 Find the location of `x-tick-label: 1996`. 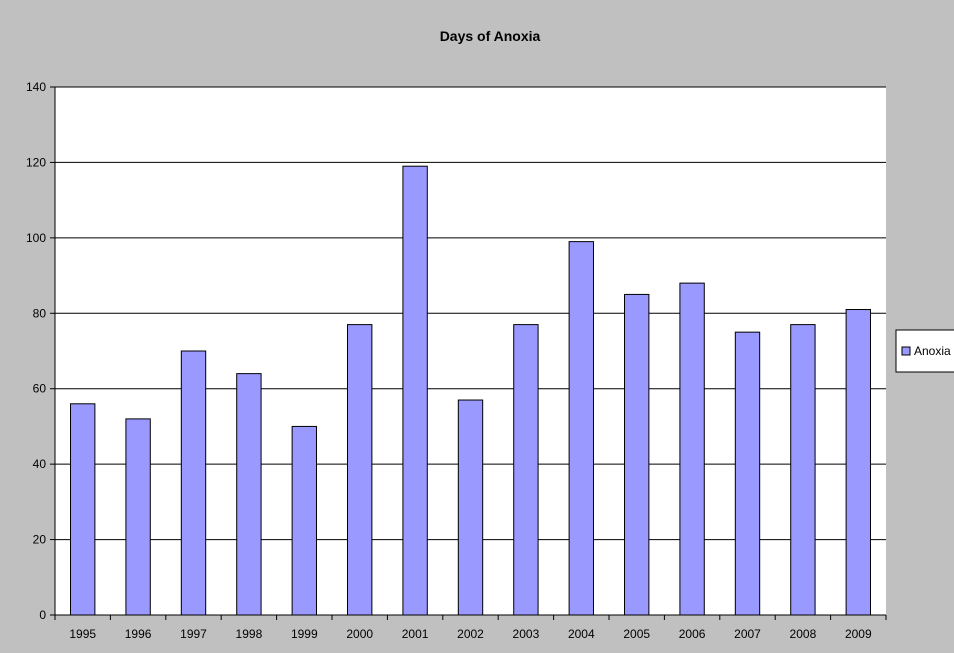

x-tick-label: 1996 is located at coordinates (138, 634).